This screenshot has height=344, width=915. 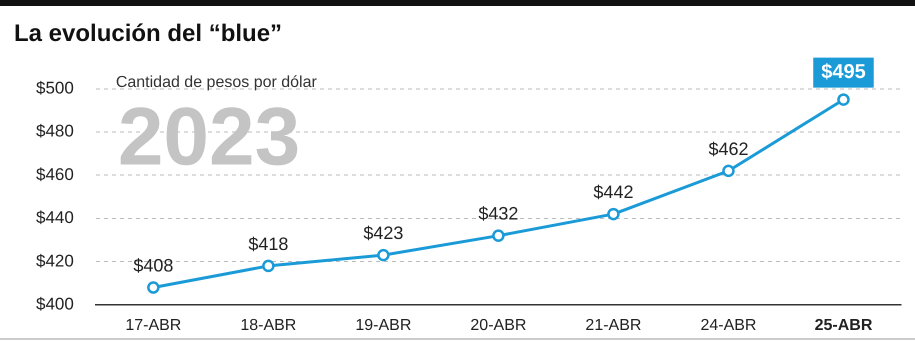 What do you see at coordinates (498, 214) in the screenshot?
I see `data-label: $432` at bounding box center [498, 214].